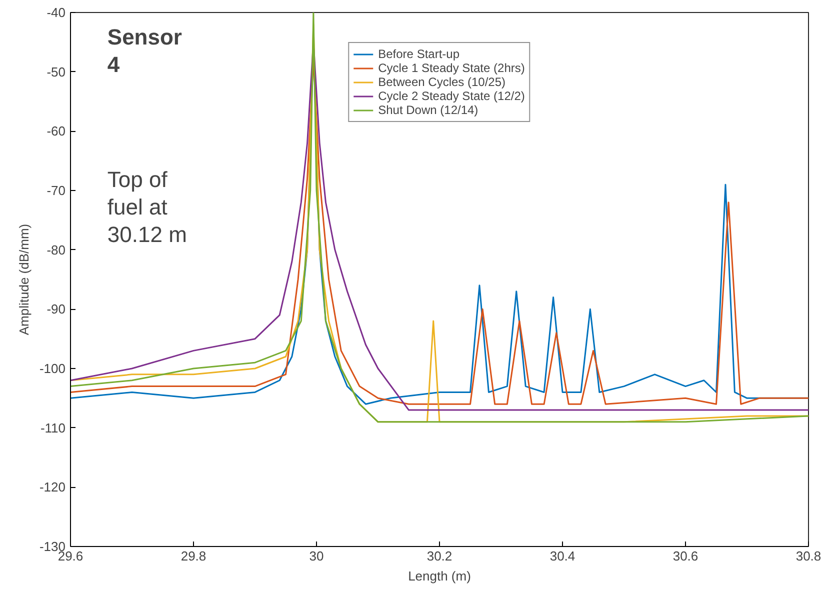 The height and width of the screenshot is (596, 822). What do you see at coordinates (442, 82) in the screenshot?
I see `legend-label: Between Cycles (10/25)` at bounding box center [442, 82].